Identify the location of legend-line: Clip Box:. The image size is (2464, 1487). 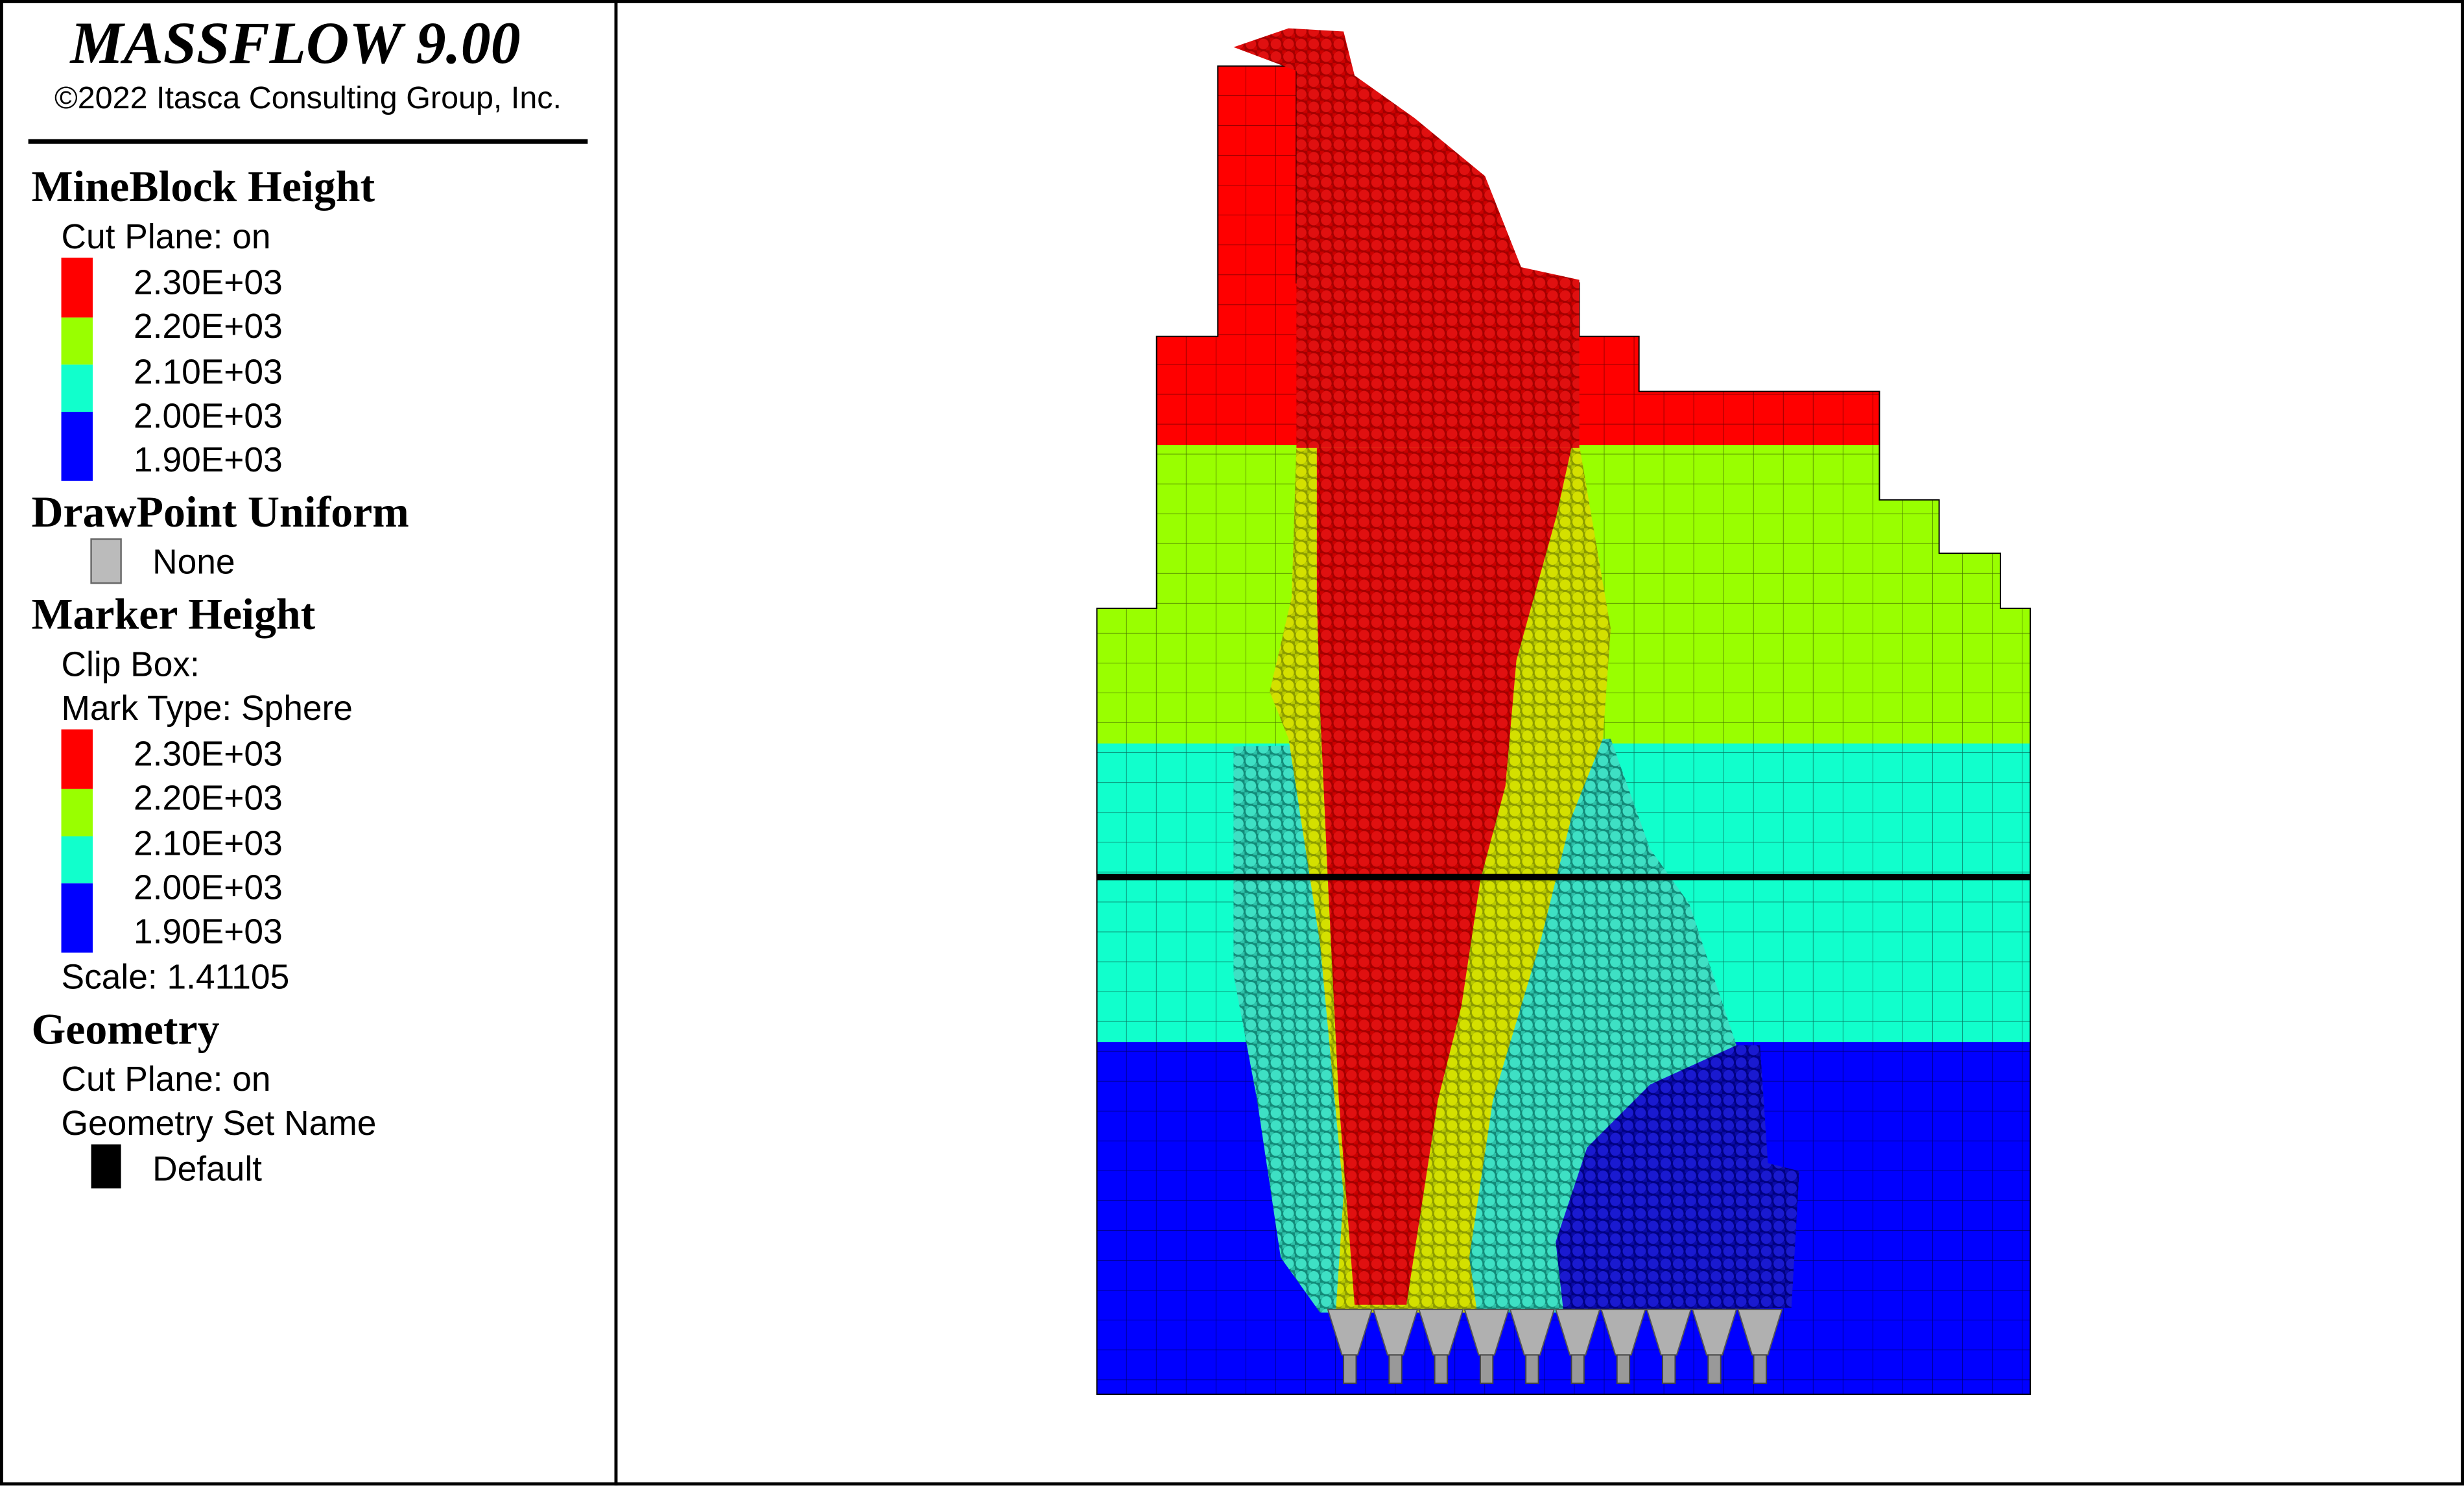
(131, 664).